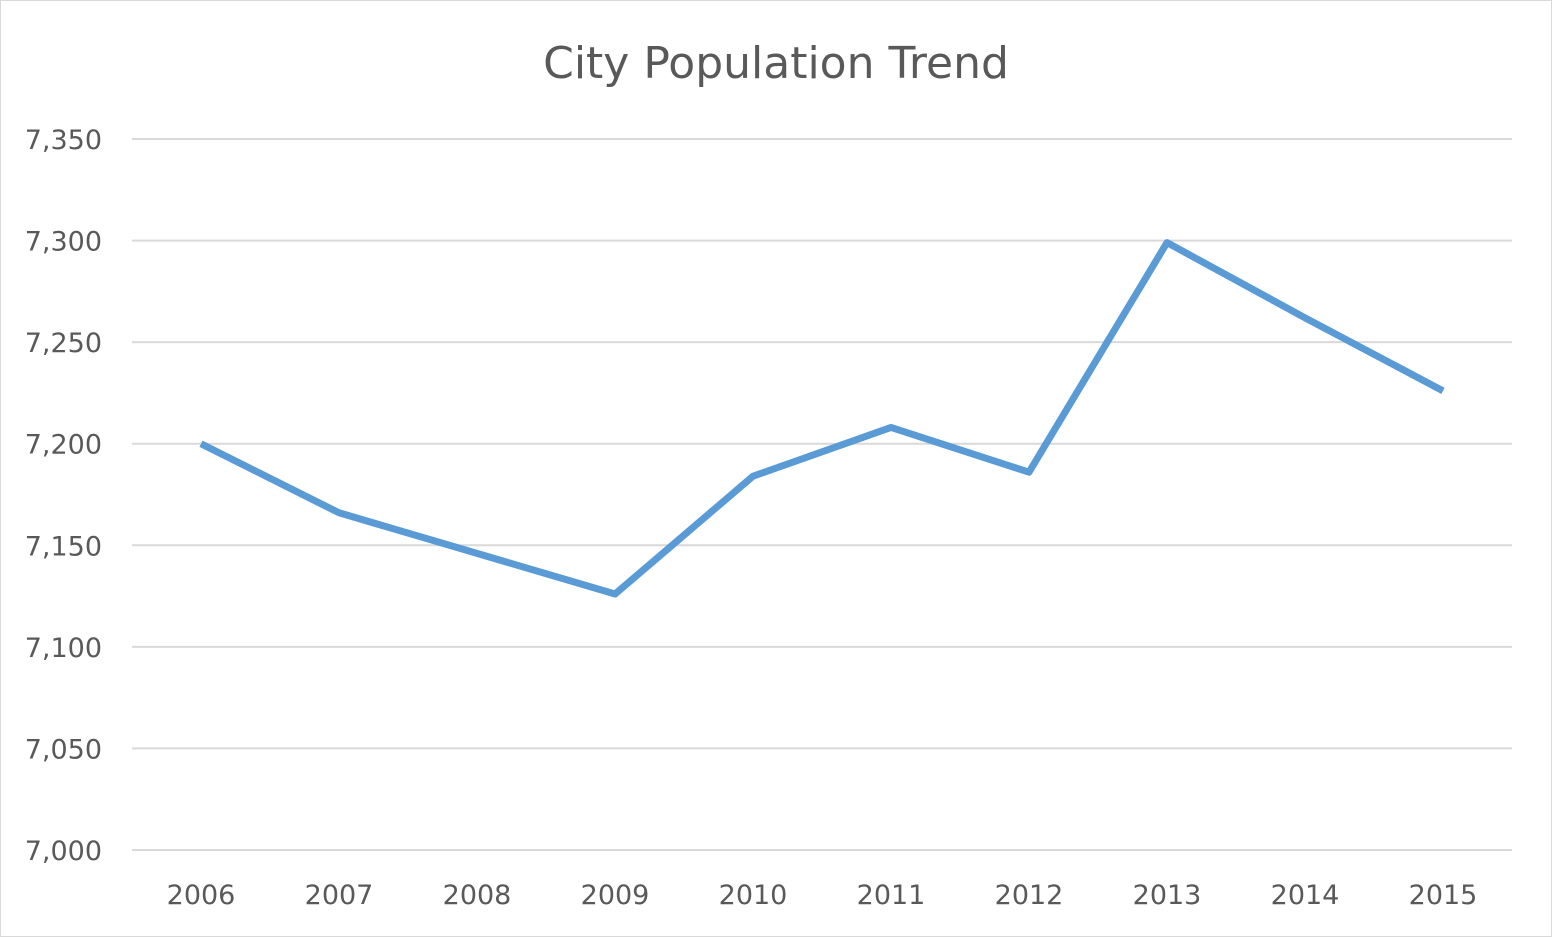 This screenshot has width=1552, height=937. I want to click on y-tick-label: 7,350, so click(63, 140).